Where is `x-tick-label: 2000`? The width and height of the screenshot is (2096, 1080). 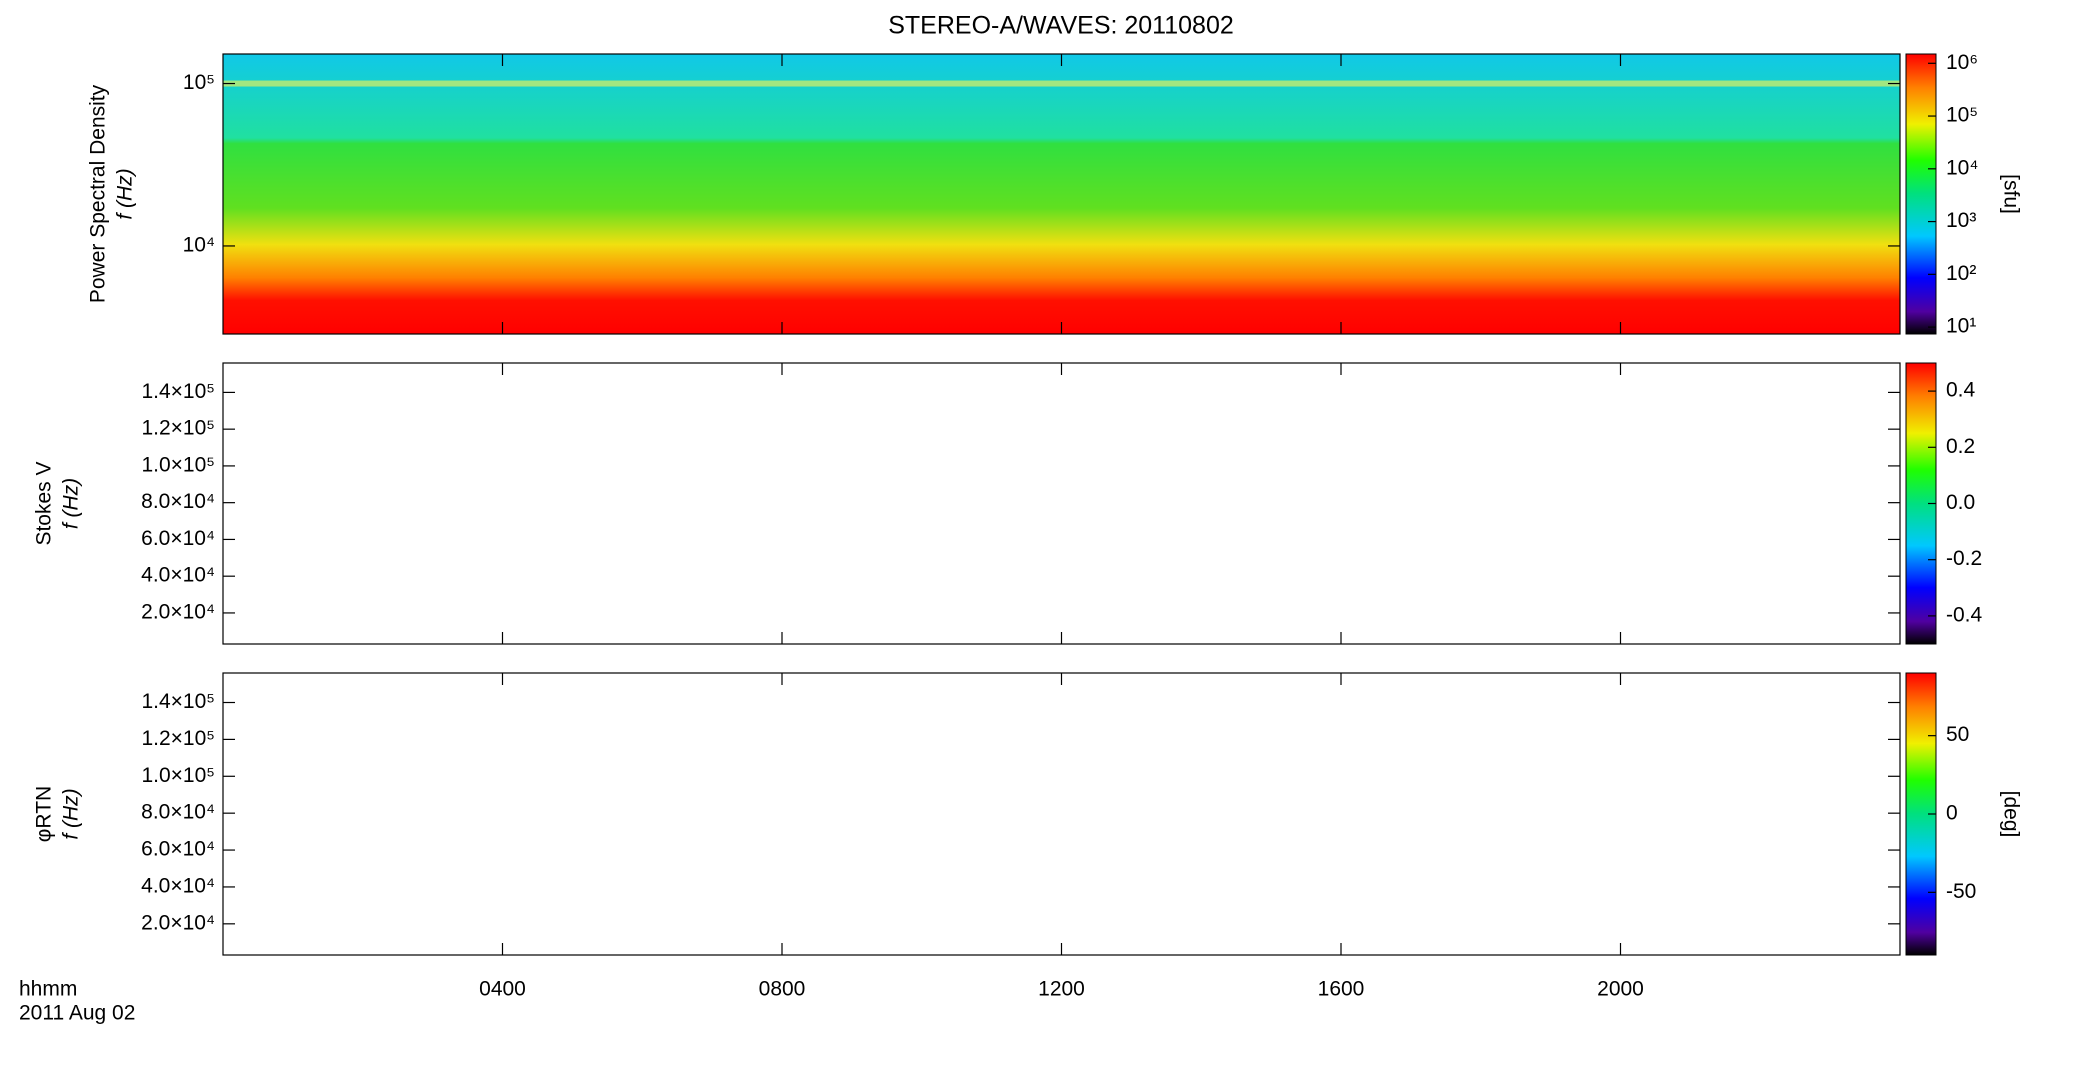
x-tick-label: 2000 is located at coordinates (1620, 989).